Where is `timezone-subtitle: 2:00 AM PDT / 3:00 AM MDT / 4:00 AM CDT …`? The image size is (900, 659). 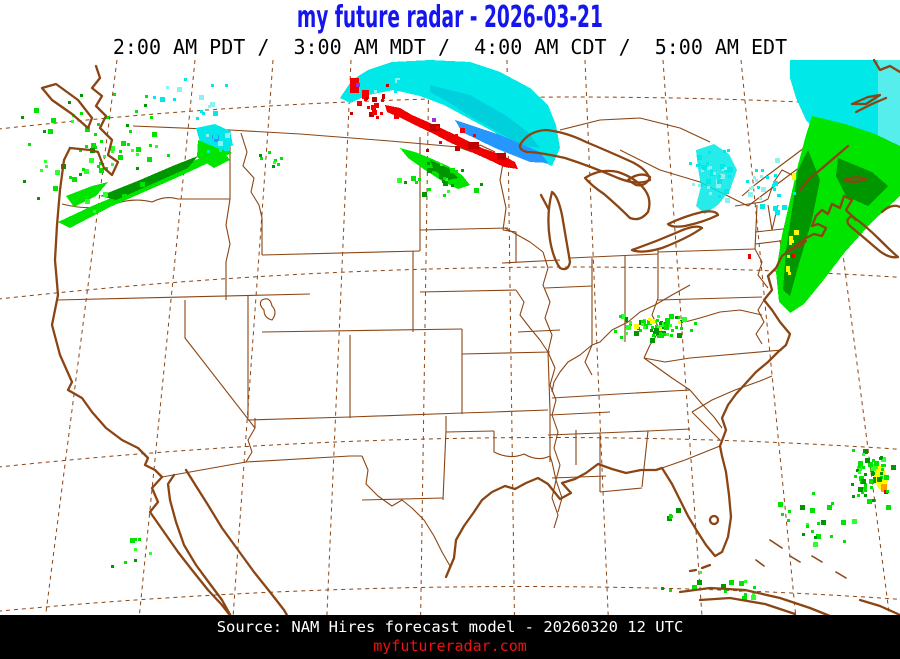
timezone-subtitle: 2:00 AM PDT / 3:00 AM MDT / 4:00 AM CDT … is located at coordinates (450, 47).